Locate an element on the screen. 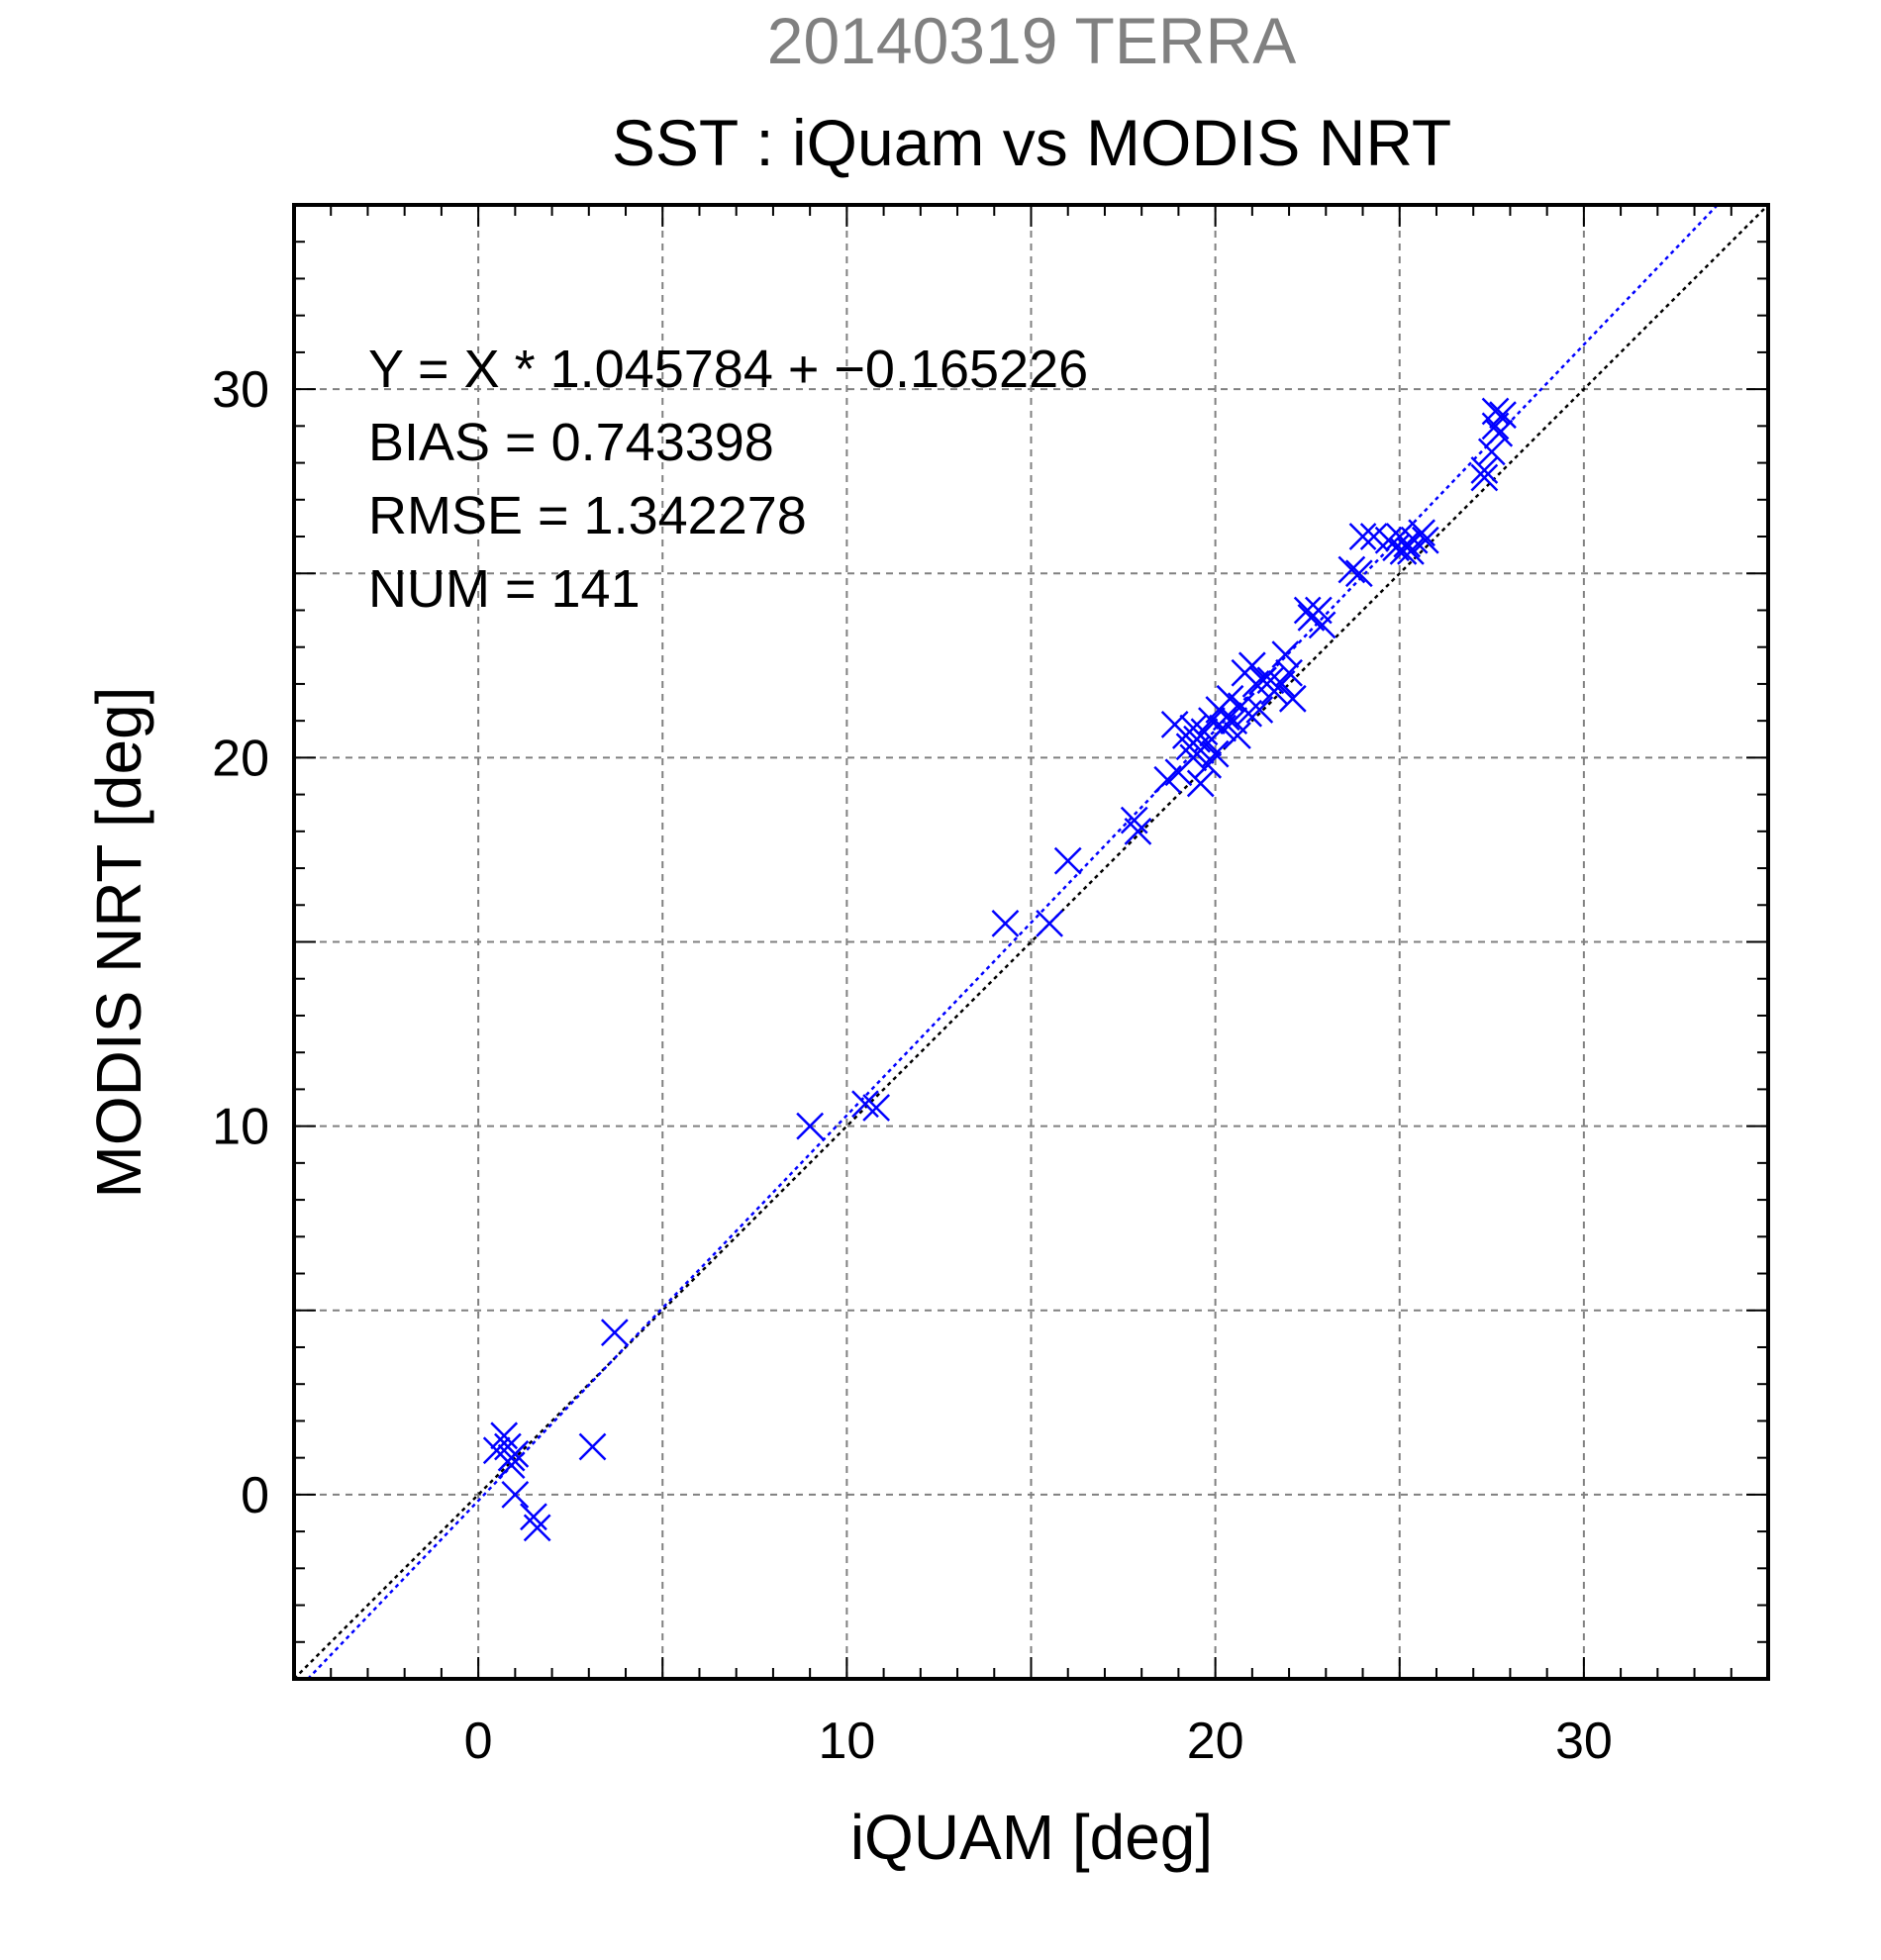 The height and width of the screenshot is (1960, 1881). x-tick-label: 30 is located at coordinates (1584, 1741).